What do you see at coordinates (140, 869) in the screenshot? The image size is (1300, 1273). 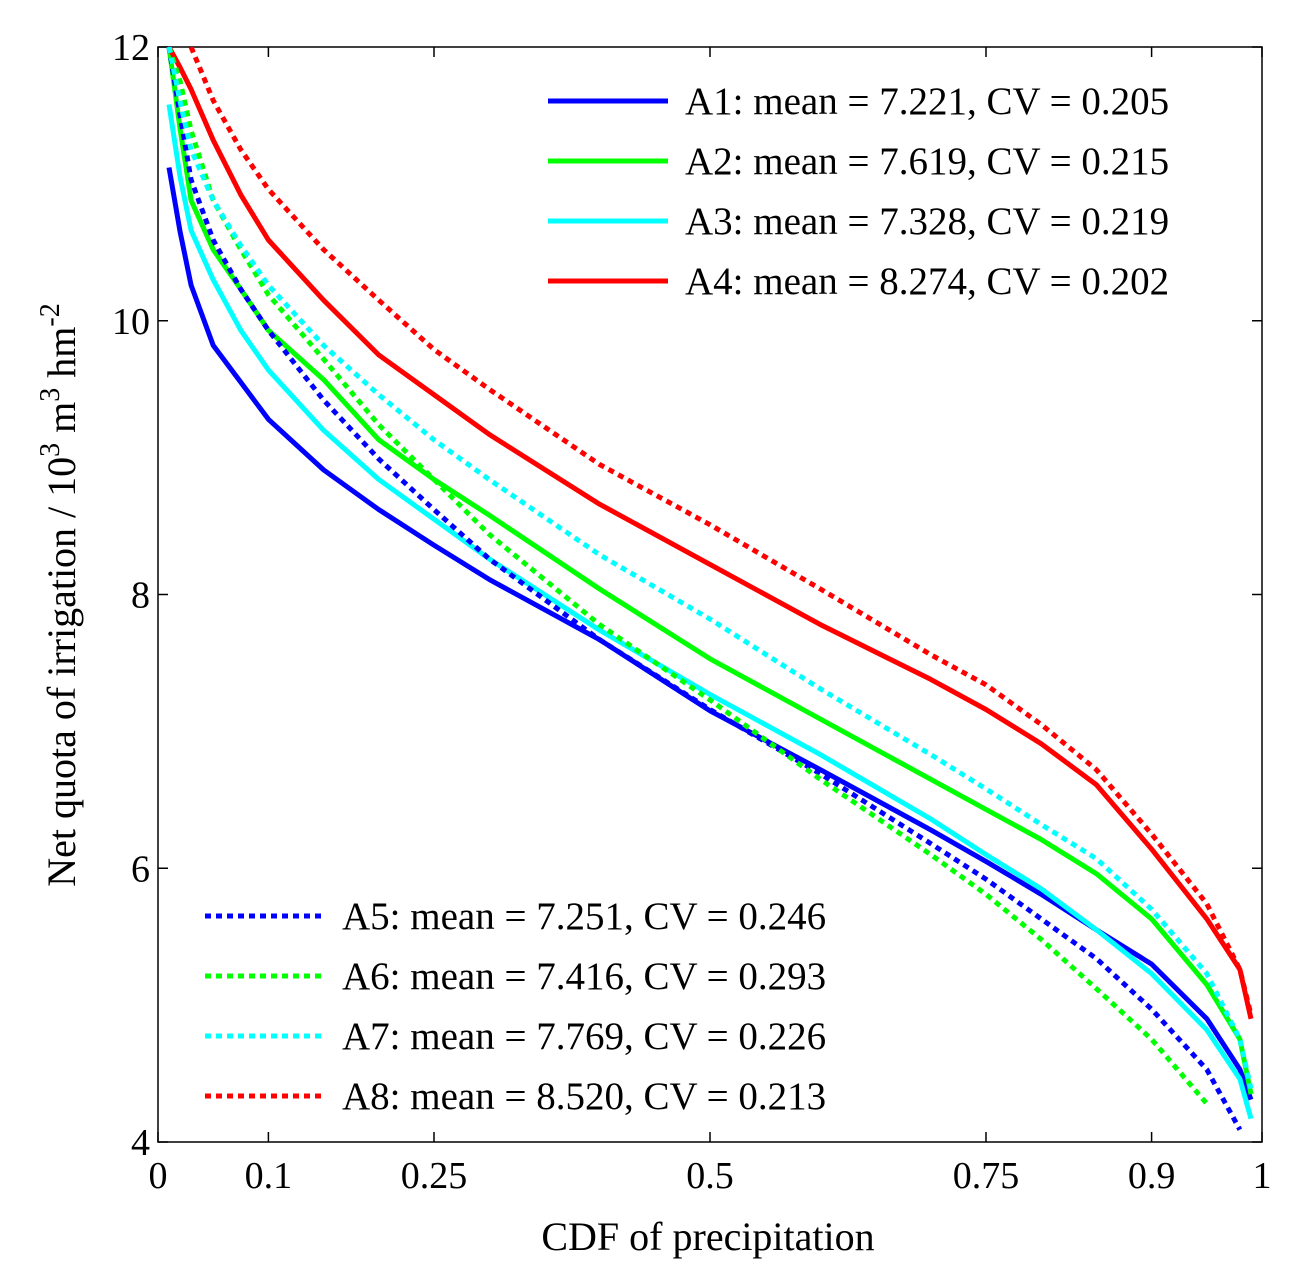 I see `y-tick-label: 6` at bounding box center [140, 869].